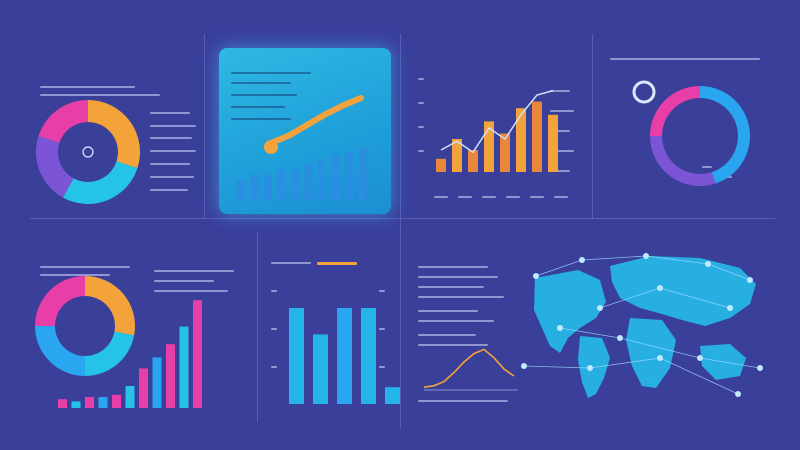  I want to click on panel-far-right, so click(696, 109).